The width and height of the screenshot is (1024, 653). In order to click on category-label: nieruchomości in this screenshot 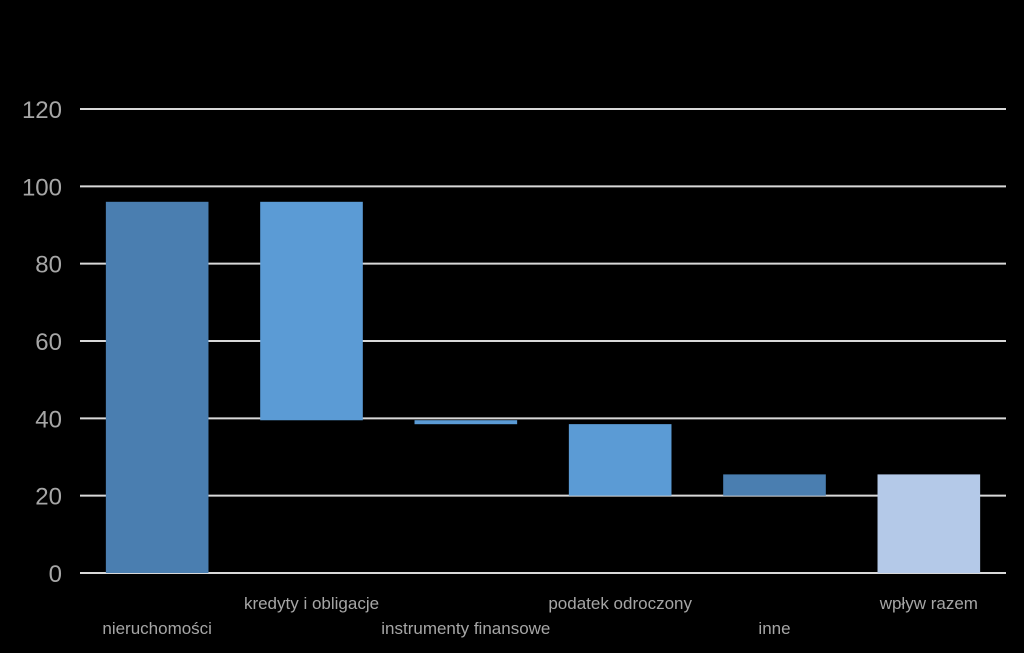, I will do `click(157, 628)`.